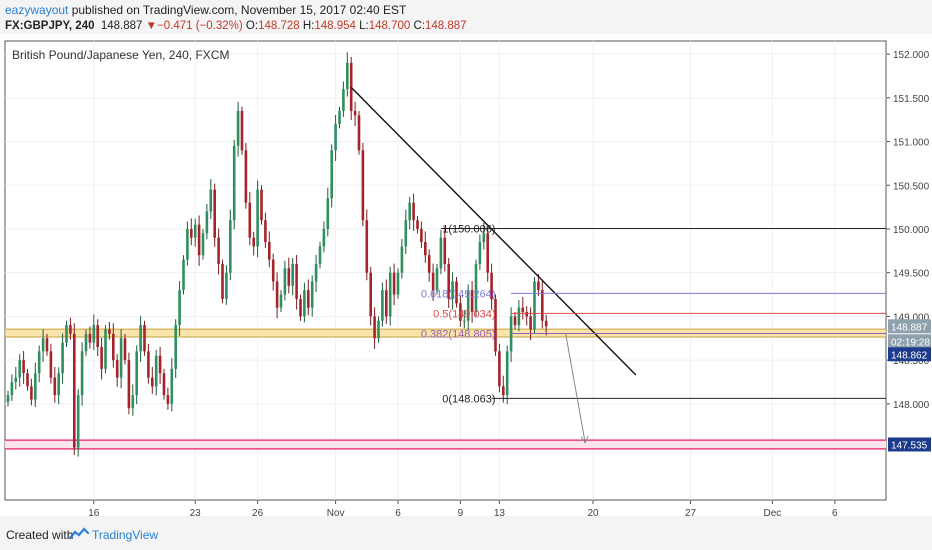 This screenshot has height=550, width=932. Describe the element at coordinates (691, 512) in the screenshot. I see `x-tick-label: 27` at that location.